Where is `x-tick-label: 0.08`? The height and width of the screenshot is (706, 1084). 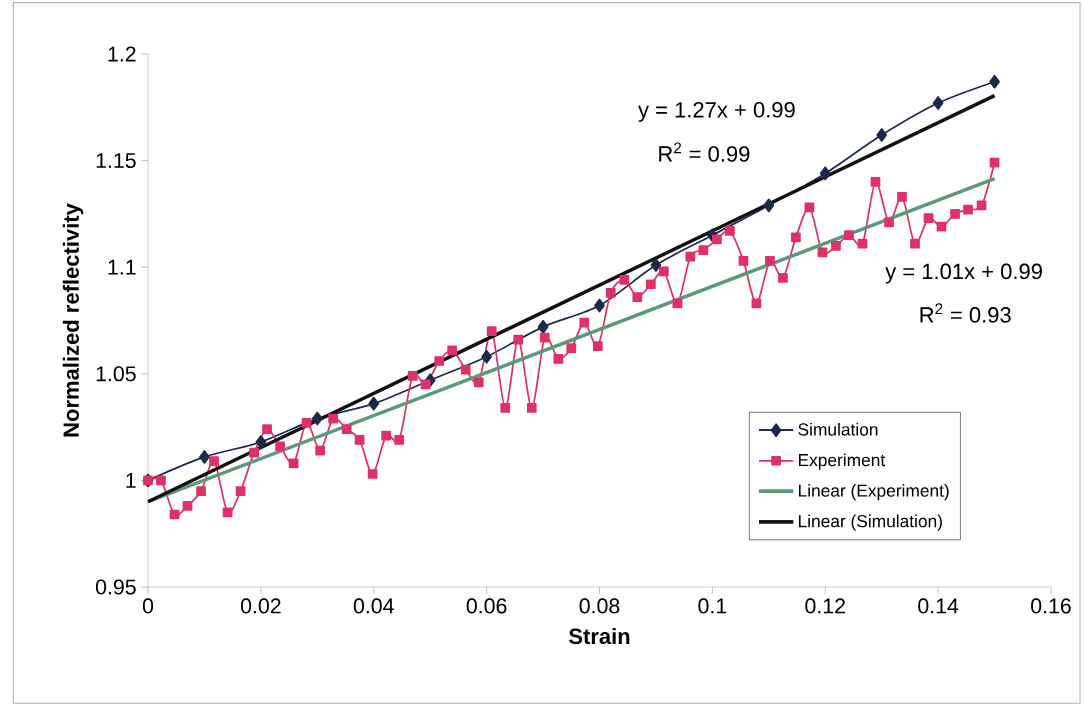
x-tick-label: 0.08 is located at coordinates (599, 606).